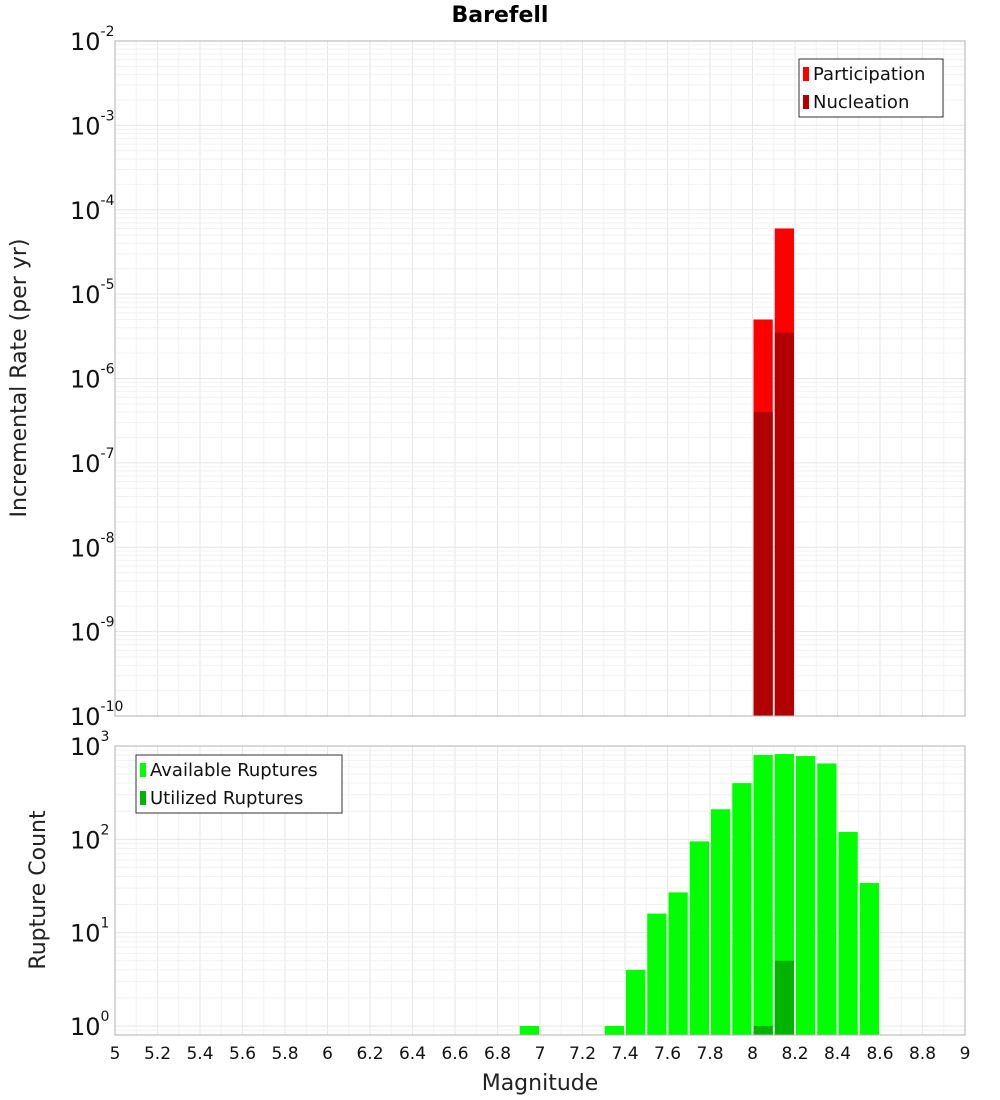 Image resolution: width=1000 pixels, height=1100 pixels. I want to click on bottom-y-tick-label: 10², so click(89, 838).